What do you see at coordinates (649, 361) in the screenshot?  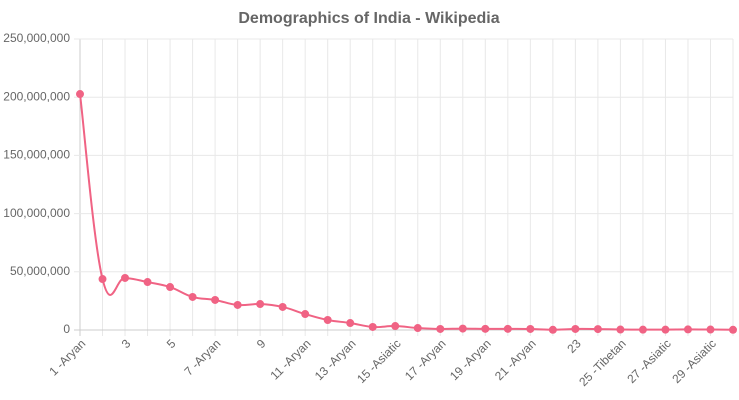 I see `x-tick-label: 27 -Asiatic` at bounding box center [649, 361].